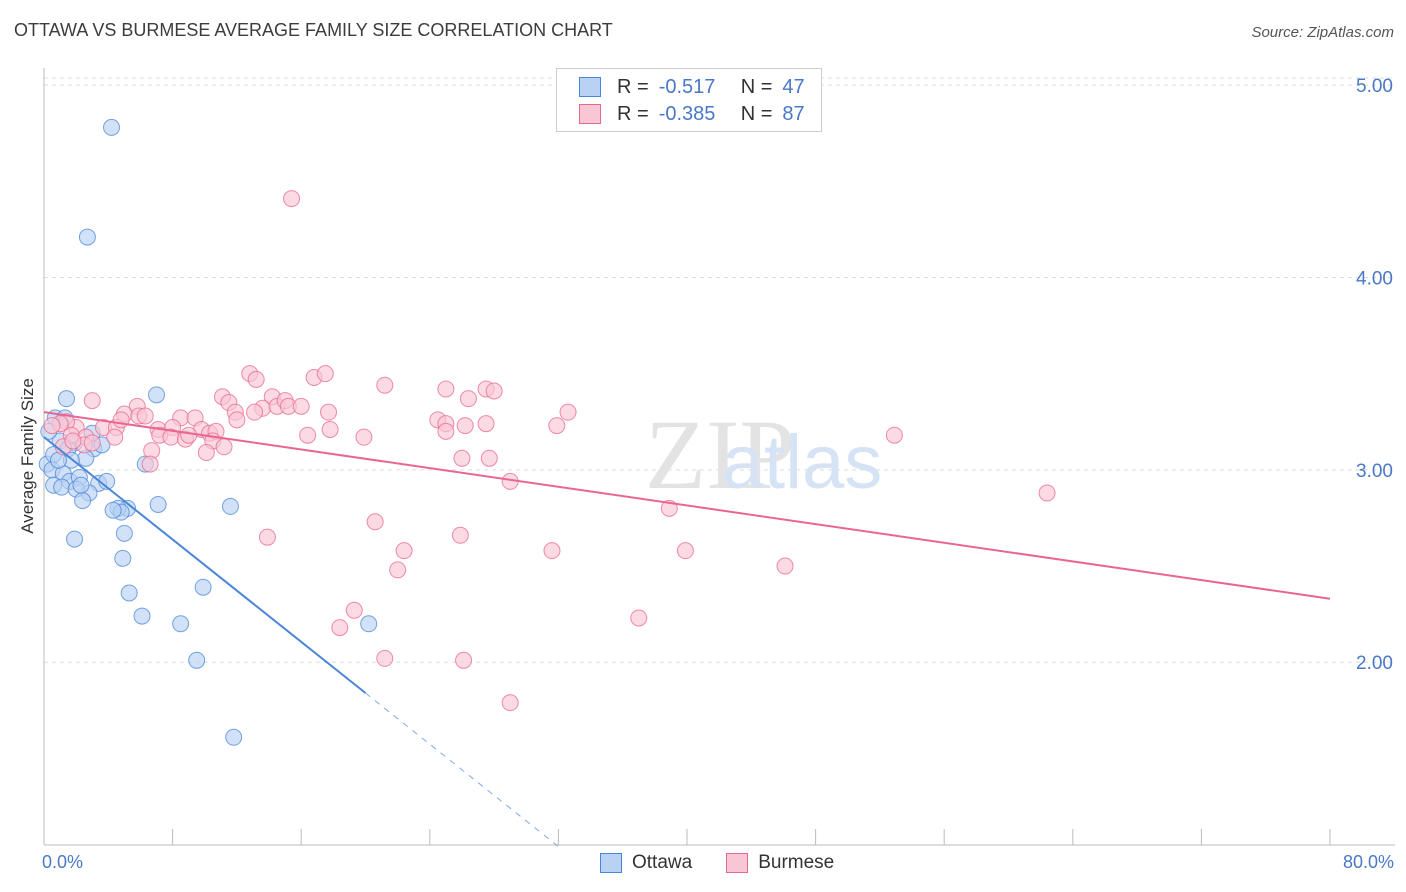 The height and width of the screenshot is (892, 1406). Describe the element at coordinates (1374, 375) in the screenshot. I see `y-tick-labels: 2.00 3.00 4.00 5.00` at that location.